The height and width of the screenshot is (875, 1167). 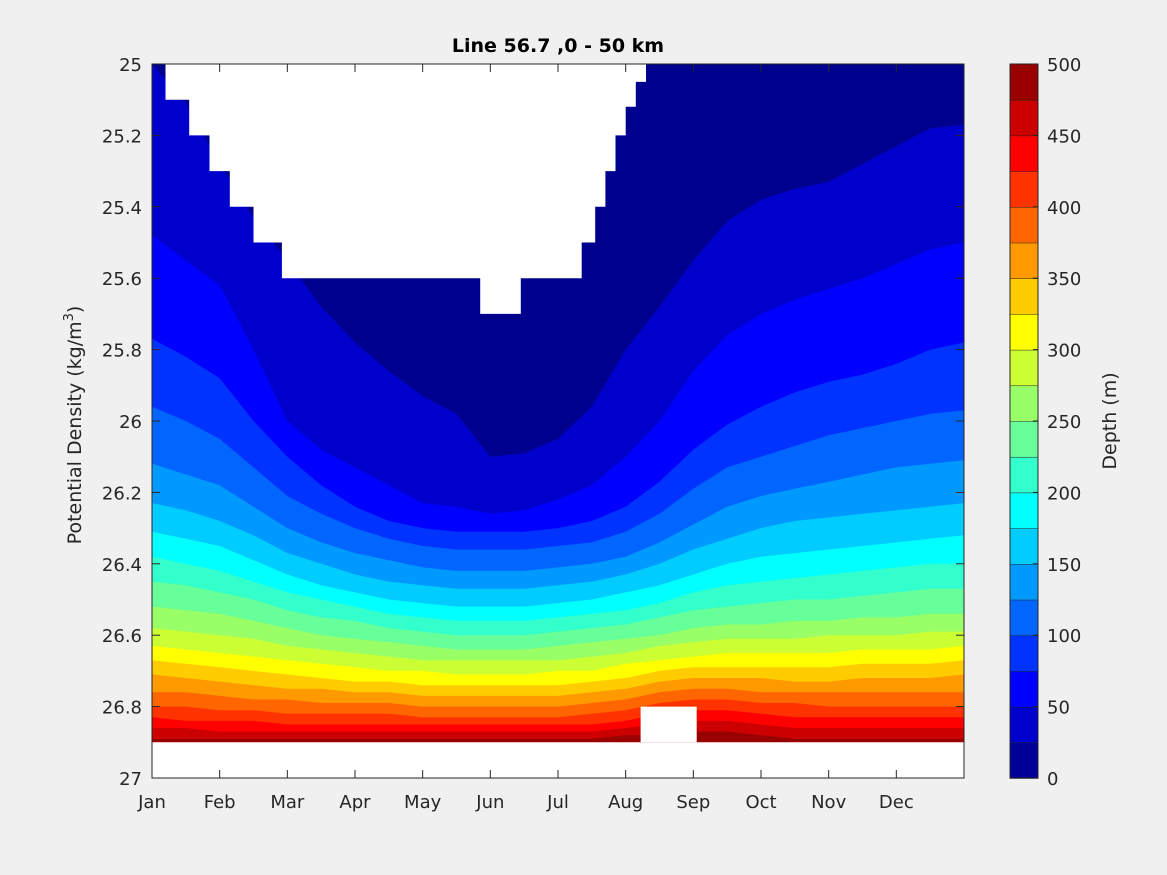 What do you see at coordinates (693, 802) in the screenshot?
I see `x-tick-label: Sep` at bounding box center [693, 802].